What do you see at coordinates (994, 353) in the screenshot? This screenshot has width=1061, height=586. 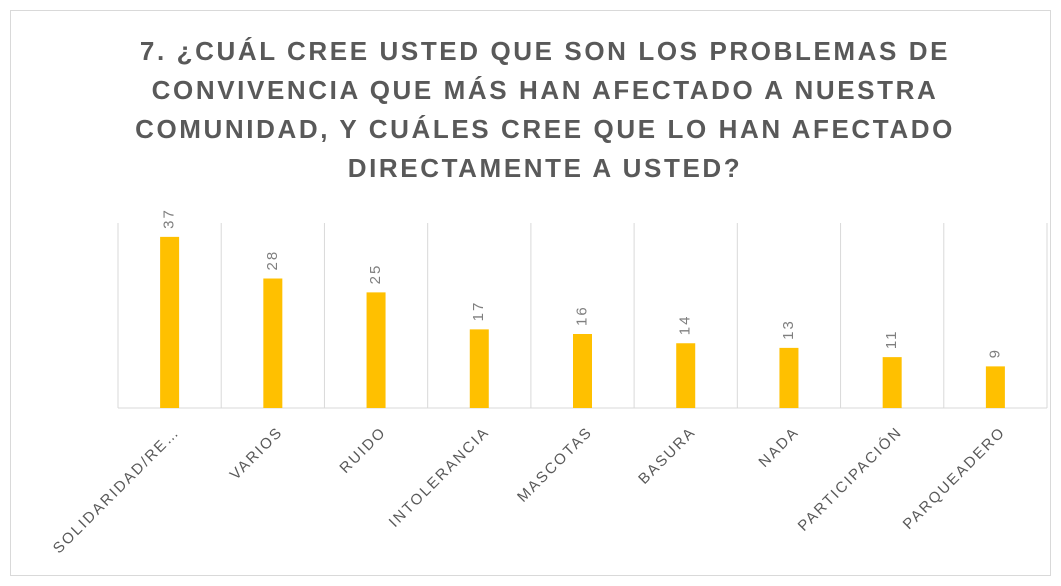 I see `data-label: 9` at bounding box center [994, 353].